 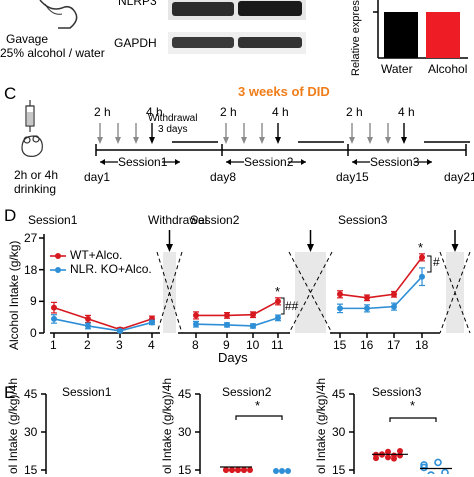 I want to click on day-label-day21: day21, so click(x=459, y=177).